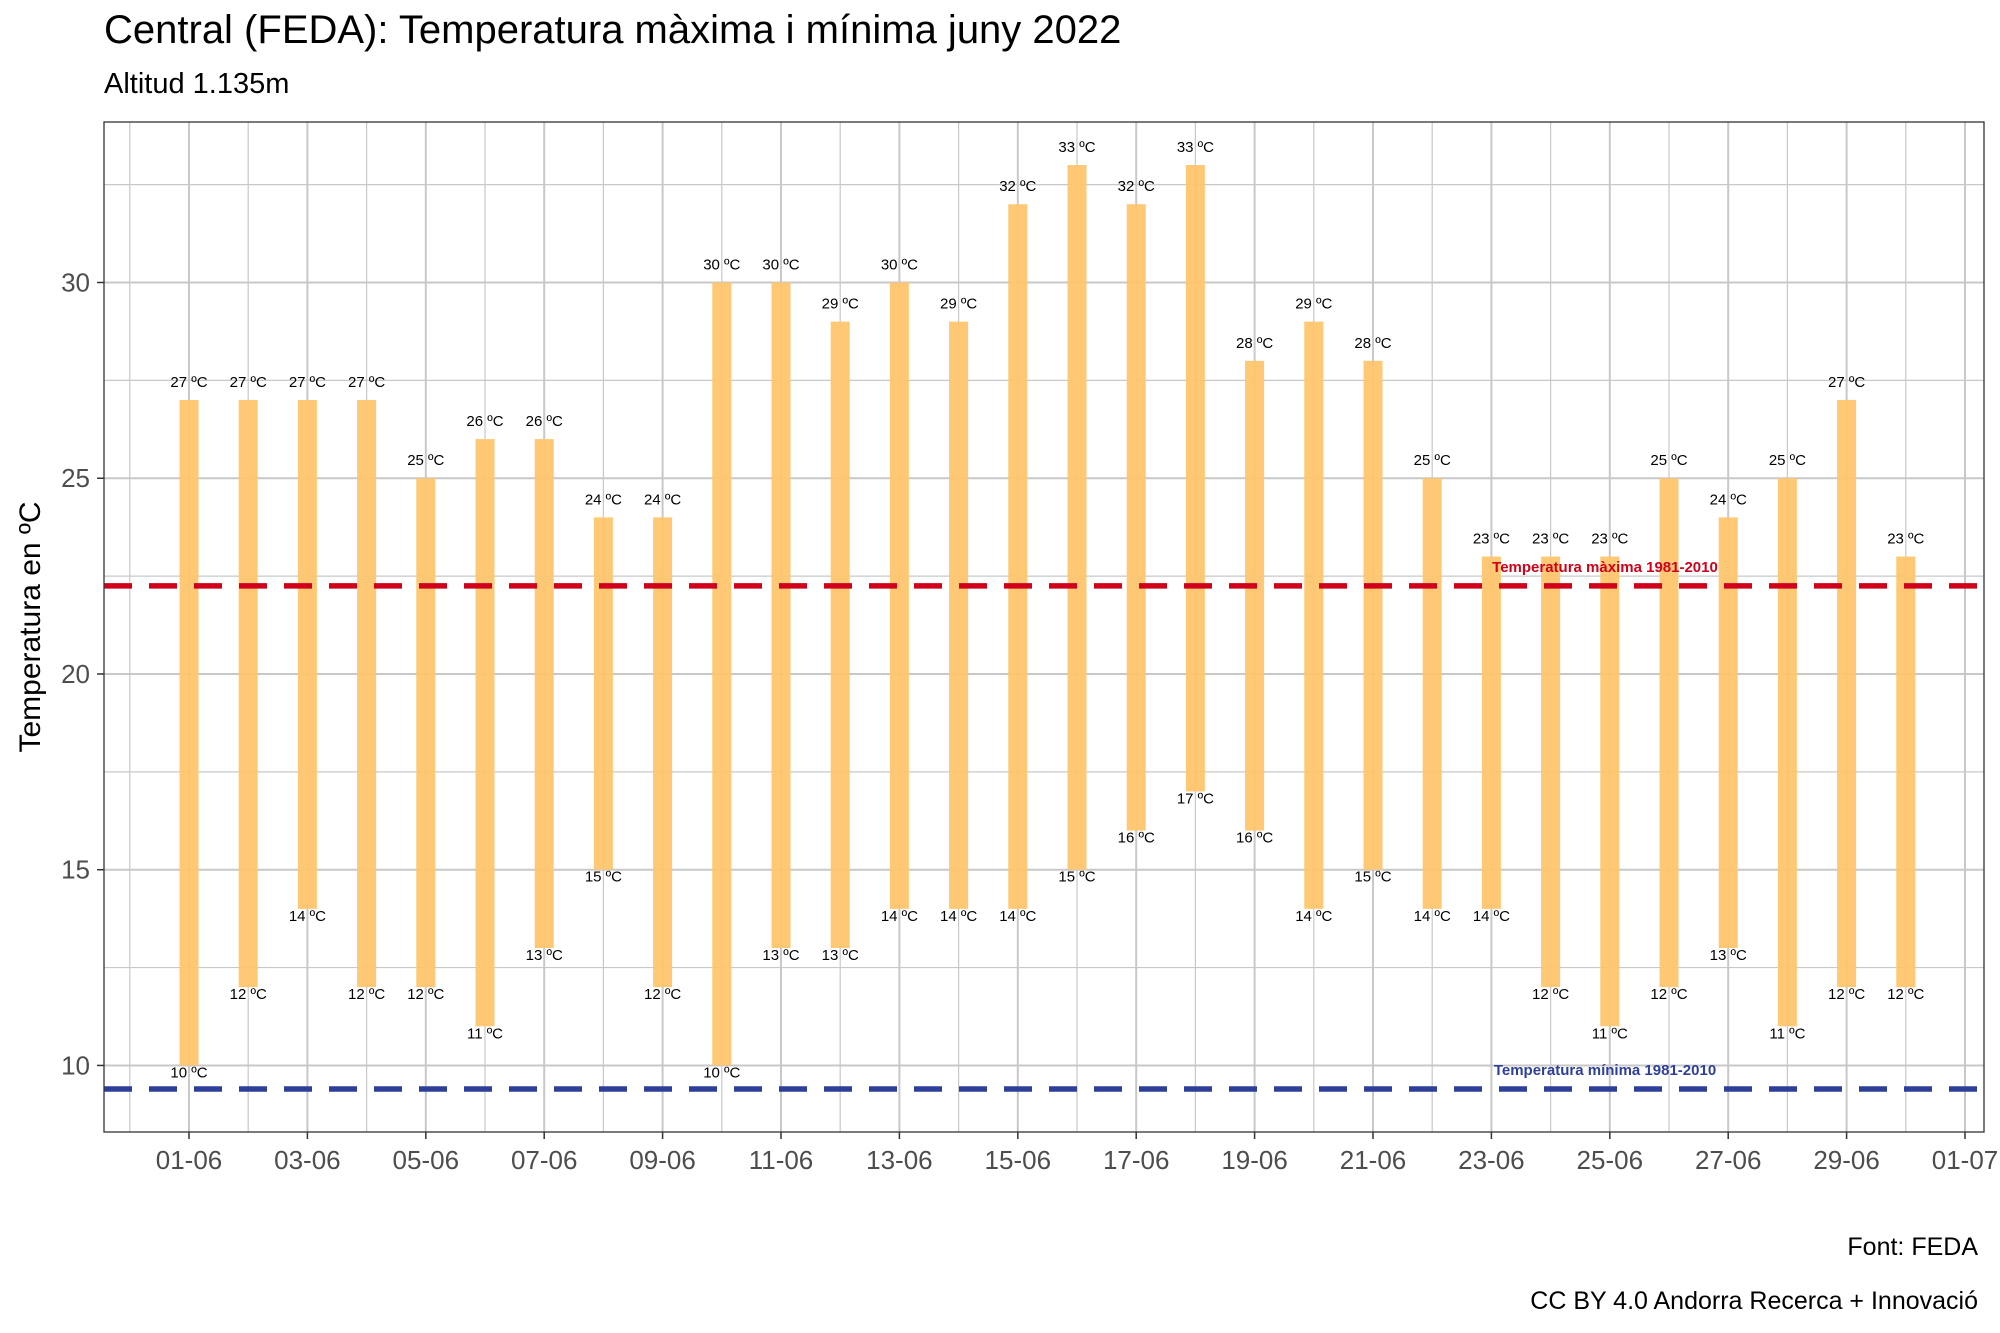 This screenshot has width=2000, height=1333. What do you see at coordinates (1254, 1160) in the screenshot?
I see `x-tick-label: 19-06` at bounding box center [1254, 1160].